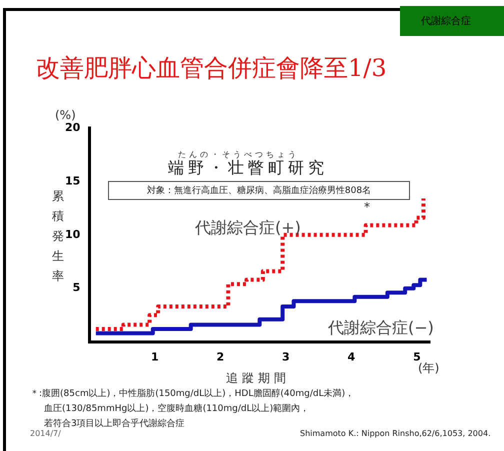 The width and height of the screenshot is (504, 451). Describe the element at coordinates (417, 357) in the screenshot. I see `x-tick-label: 5` at that location.